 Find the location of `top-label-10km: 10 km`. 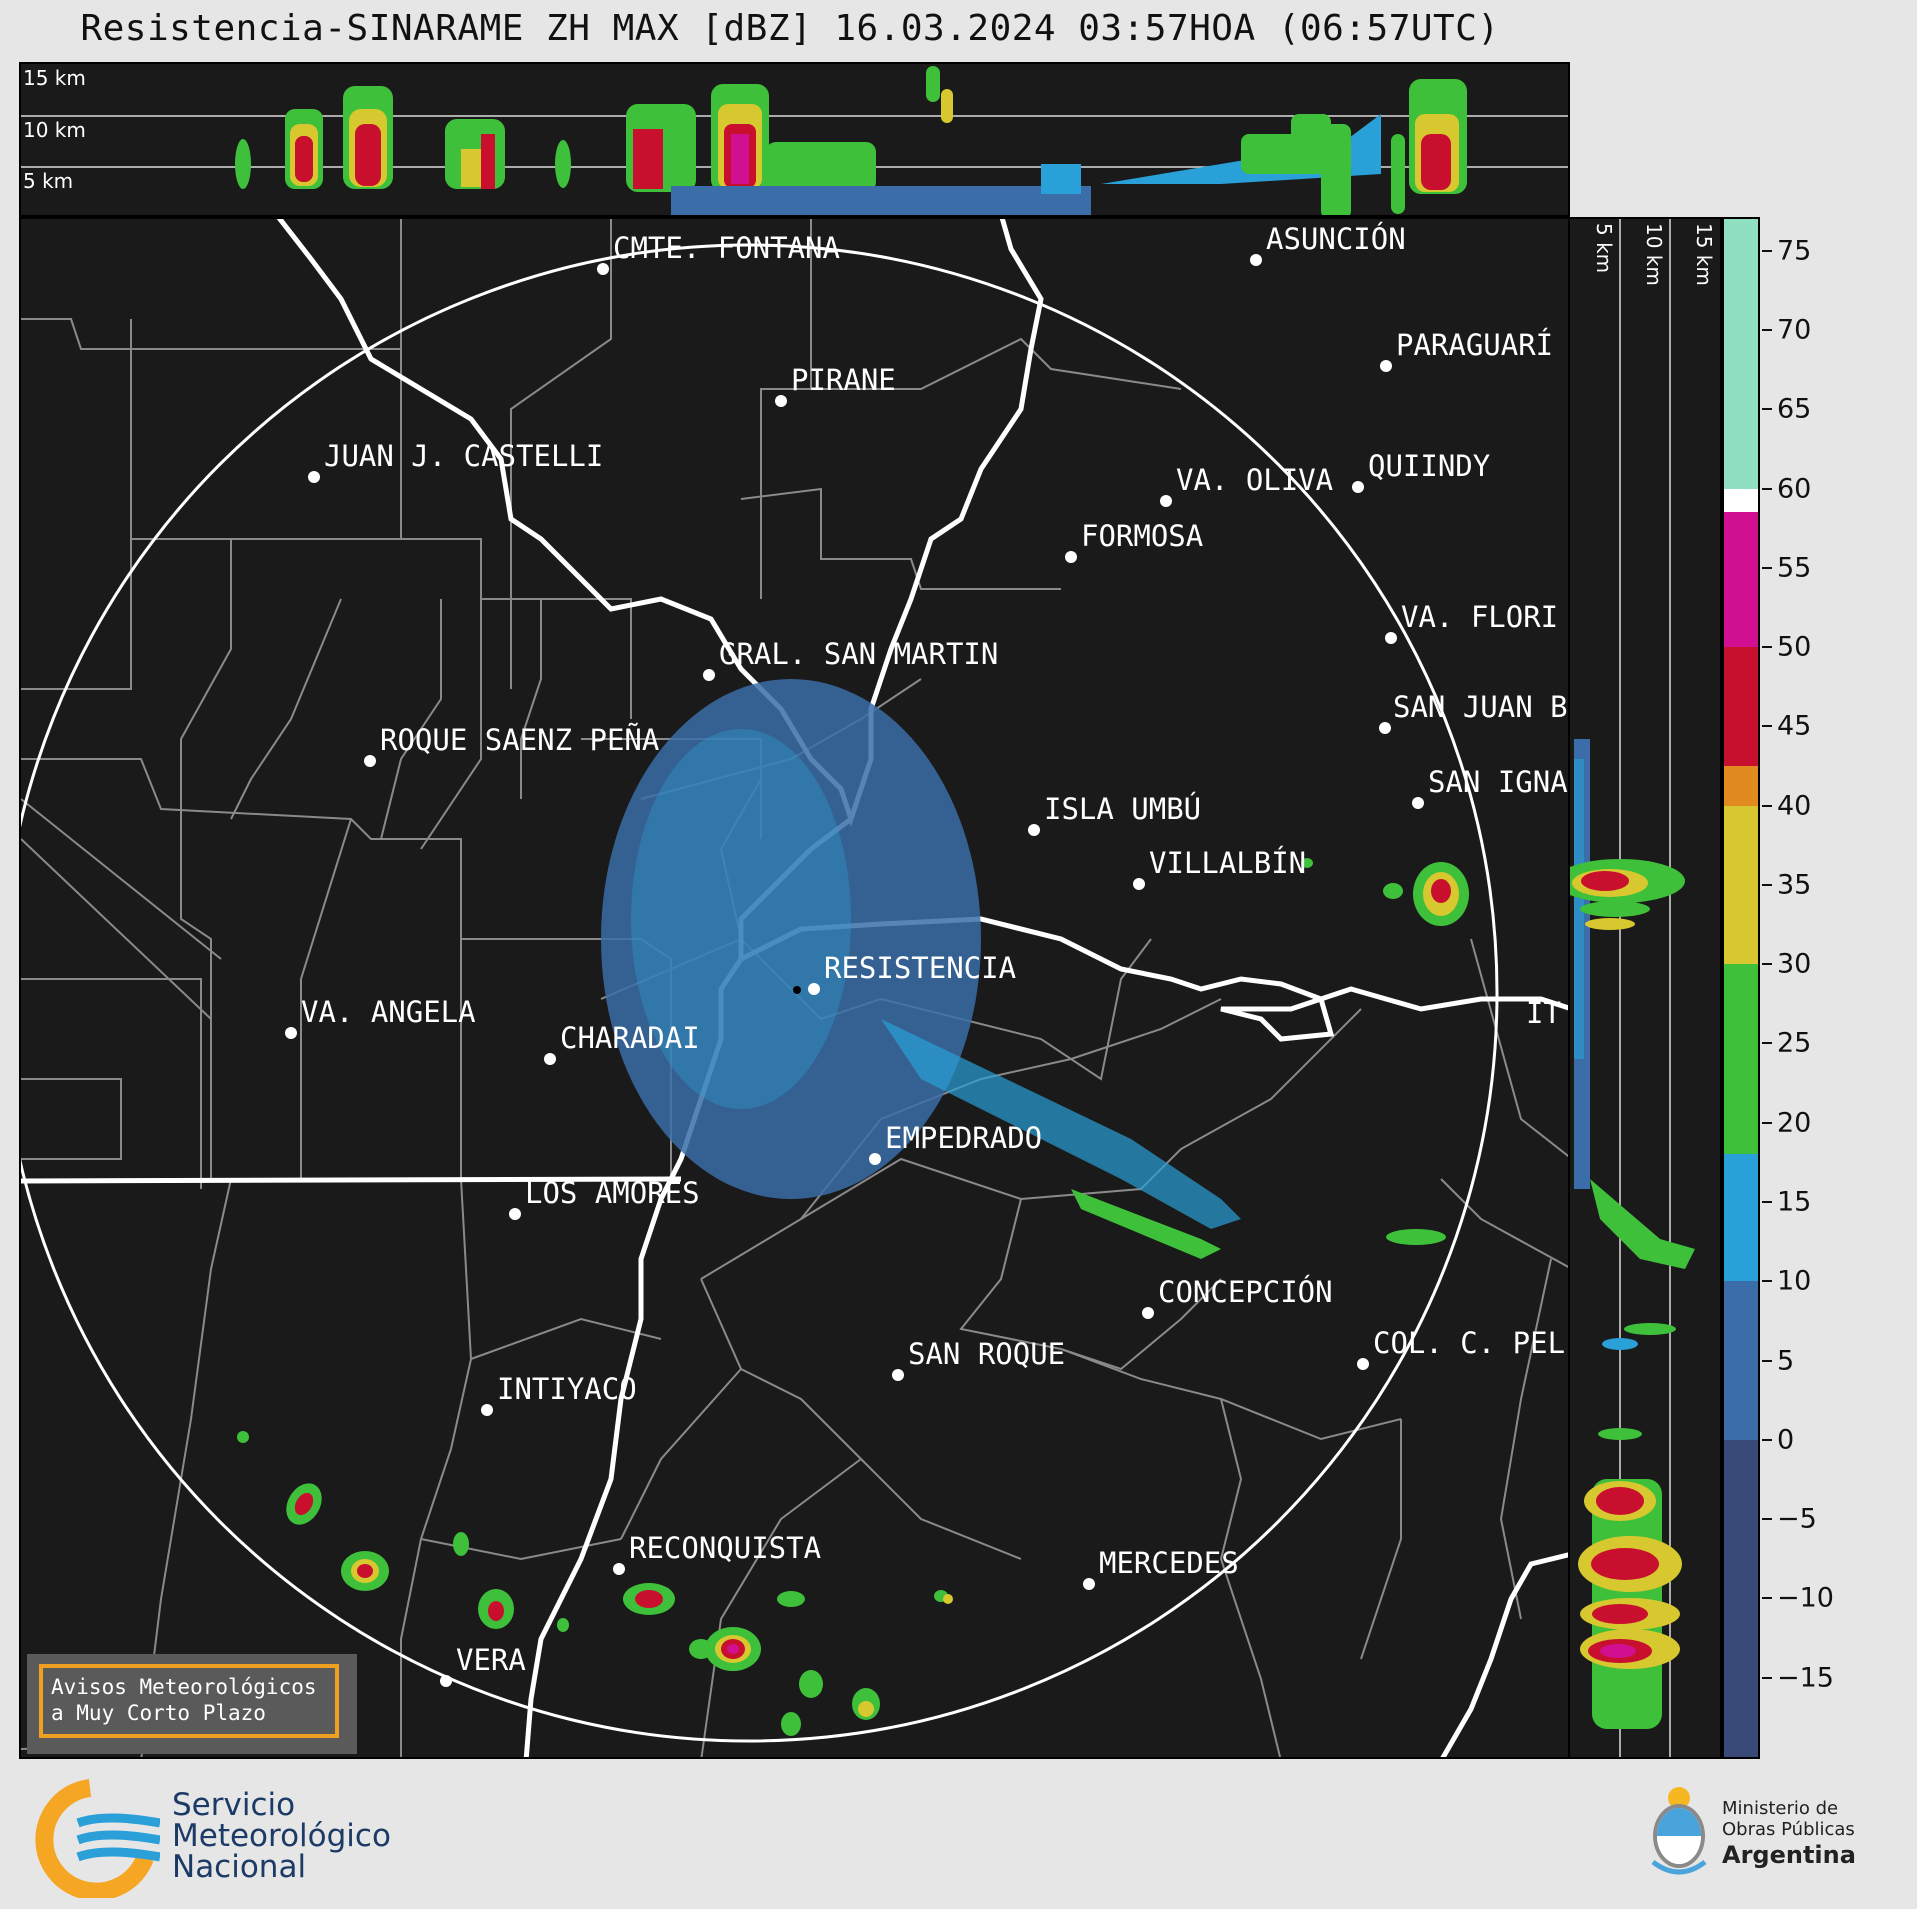

top-label-10km: 10 km is located at coordinates (54, 130).